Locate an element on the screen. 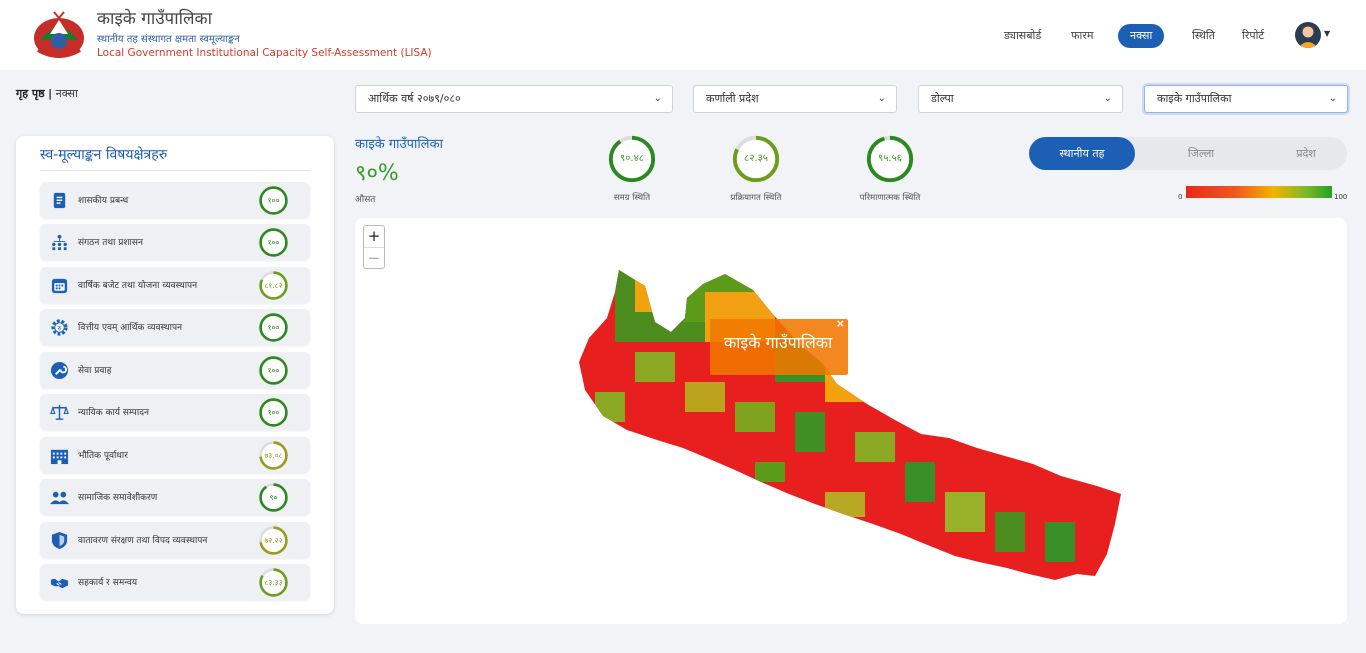 The image size is (1366, 653). overall-score-label: समग्र स्थिति is located at coordinates (632, 198).